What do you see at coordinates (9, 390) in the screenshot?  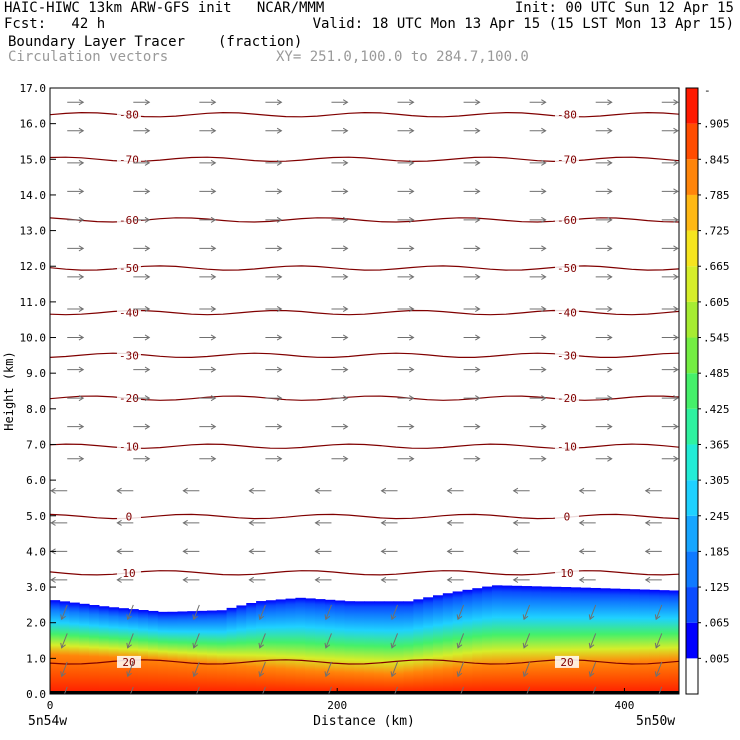 I see `y-axis-title: Height (km)` at bounding box center [9, 390].